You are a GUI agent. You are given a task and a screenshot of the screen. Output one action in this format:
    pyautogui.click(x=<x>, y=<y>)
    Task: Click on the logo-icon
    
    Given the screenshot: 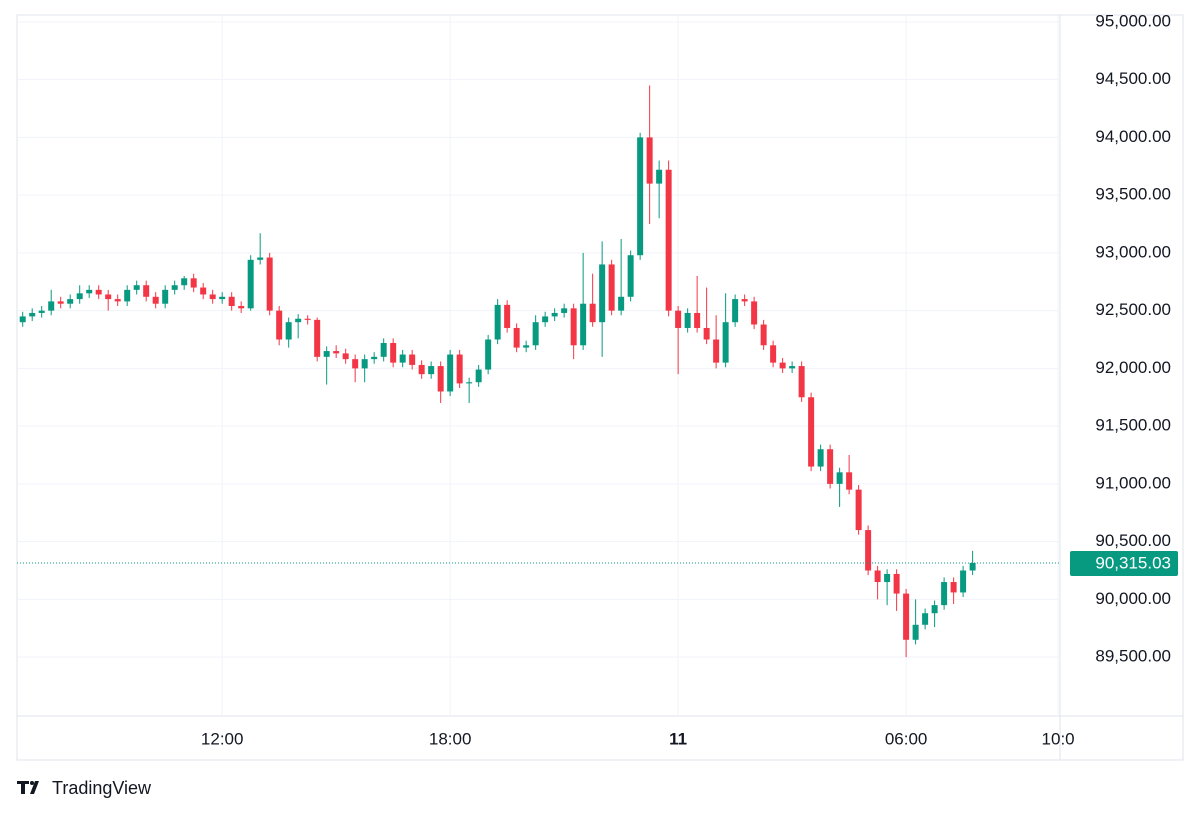 What is the action you would take?
    pyautogui.click(x=28, y=787)
    